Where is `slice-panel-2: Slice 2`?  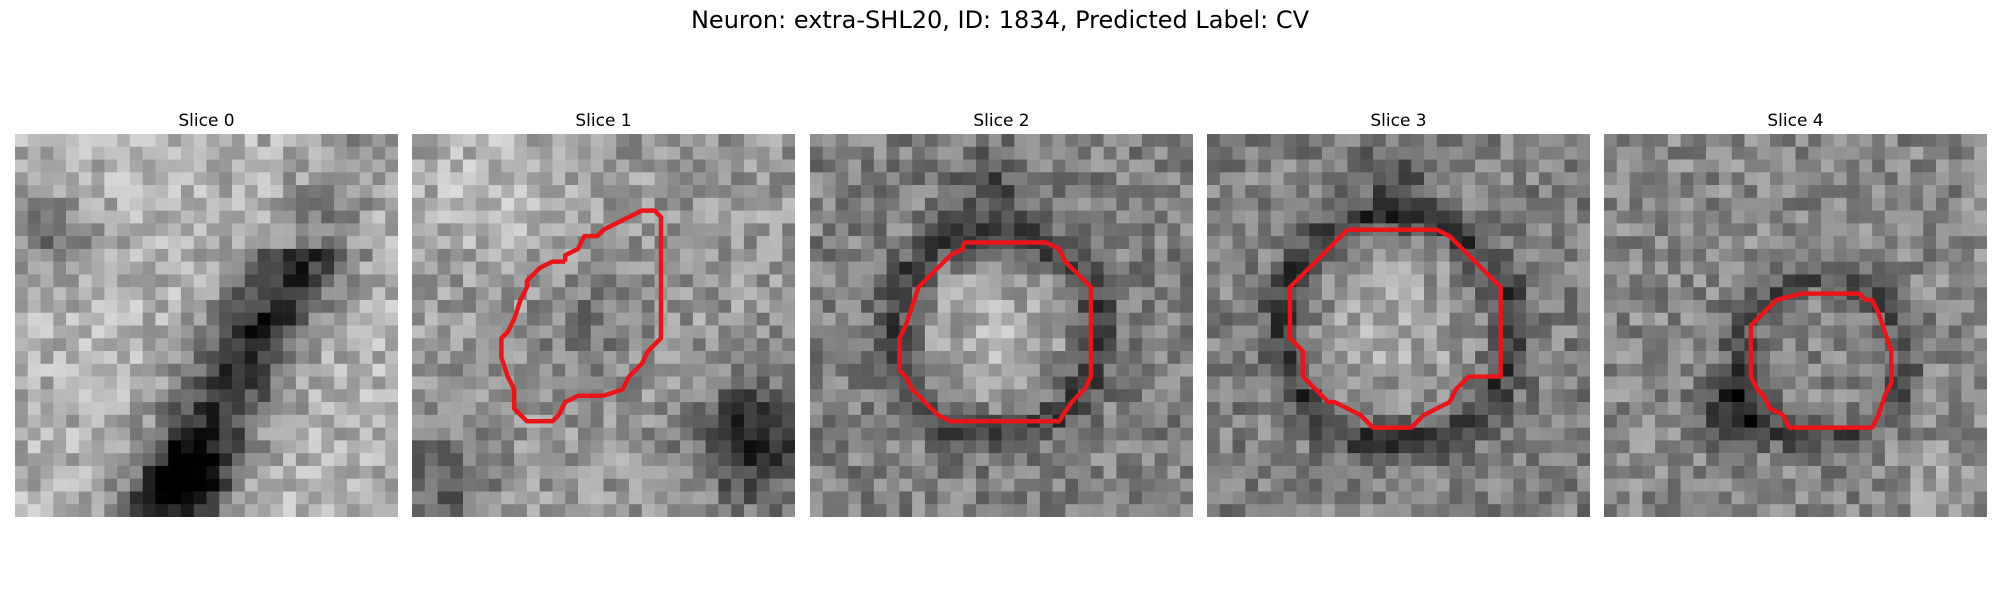 slice-panel-2: Slice 2 is located at coordinates (1001, 312).